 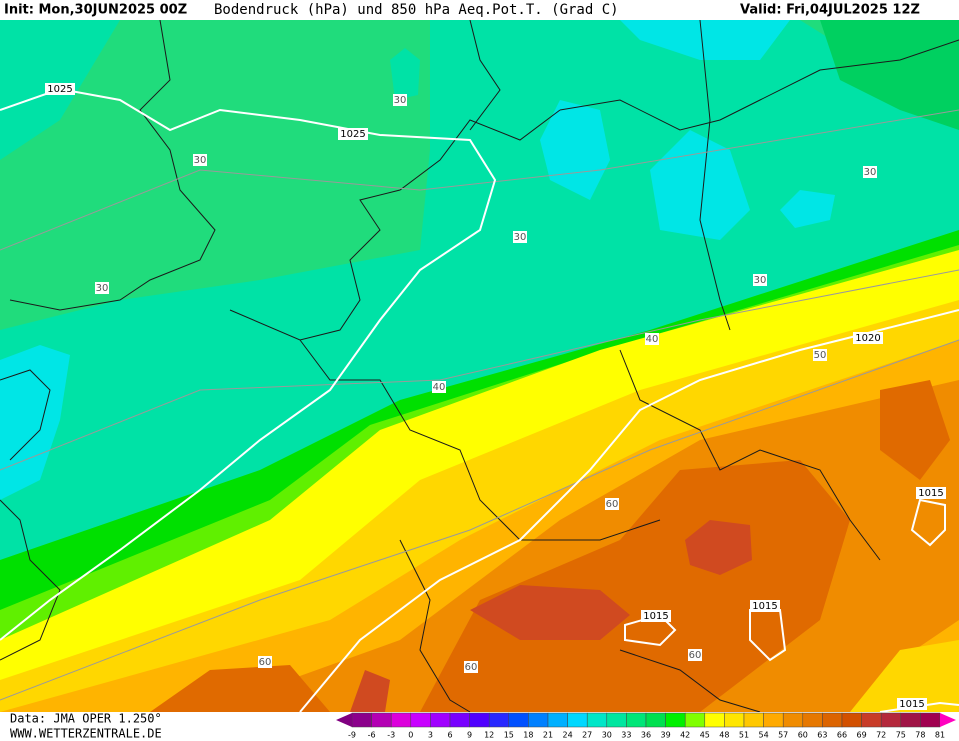 I want to click on theta-label: 40, so click(x=652, y=339).